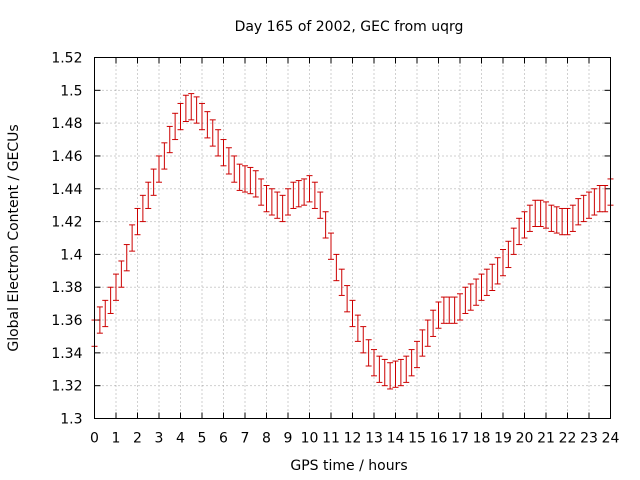 This screenshot has width=640, height=480. What do you see at coordinates (66, 157) in the screenshot?
I see `y-tick-label: 1.46` at bounding box center [66, 157].